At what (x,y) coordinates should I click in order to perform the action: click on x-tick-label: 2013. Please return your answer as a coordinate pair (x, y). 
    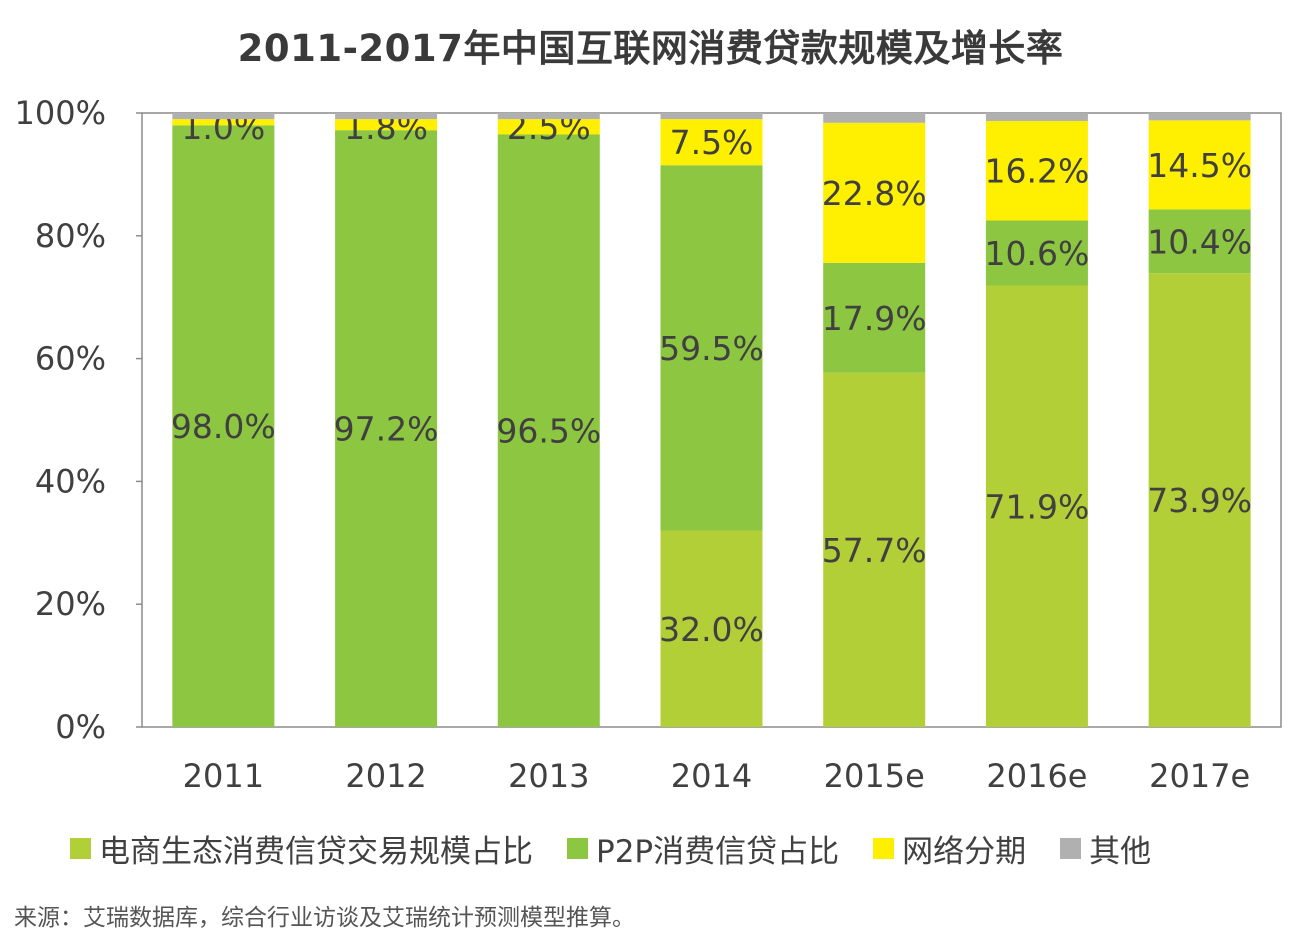
    Looking at the image, I should click on (548, 776).